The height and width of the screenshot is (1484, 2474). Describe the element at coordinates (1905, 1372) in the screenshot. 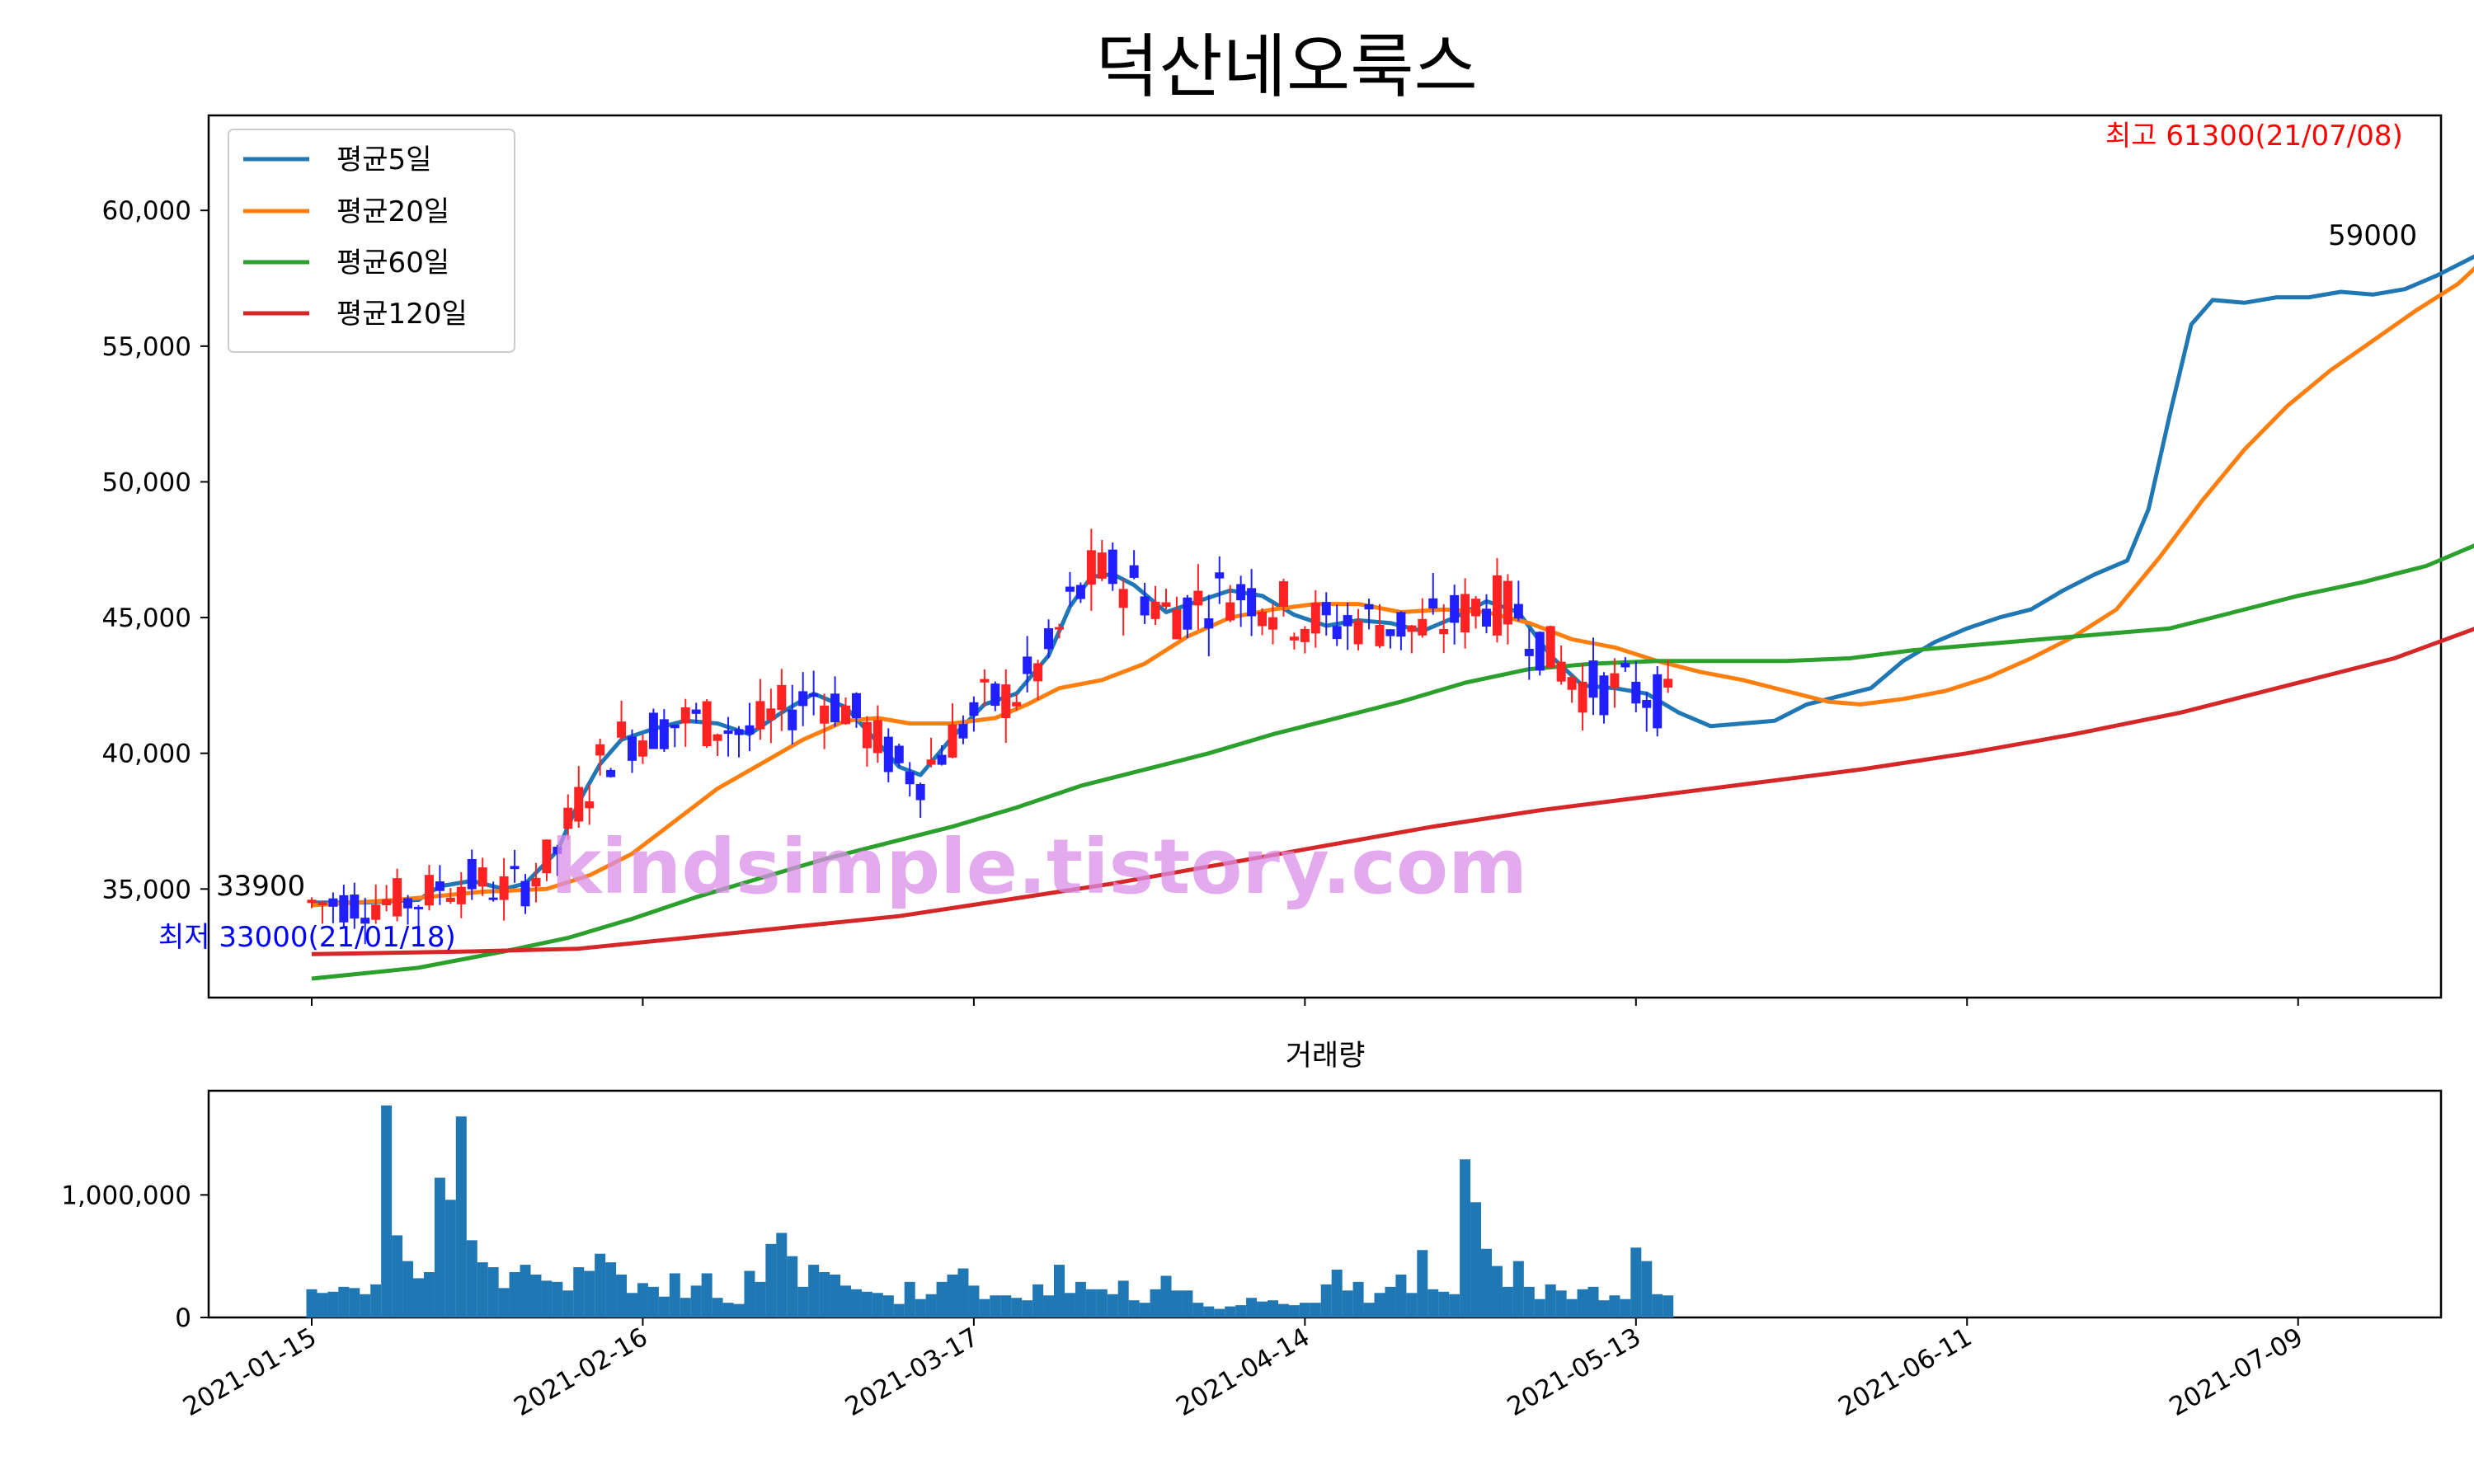

I see `volume-x-tick-label: 2021-06-11` at that location.